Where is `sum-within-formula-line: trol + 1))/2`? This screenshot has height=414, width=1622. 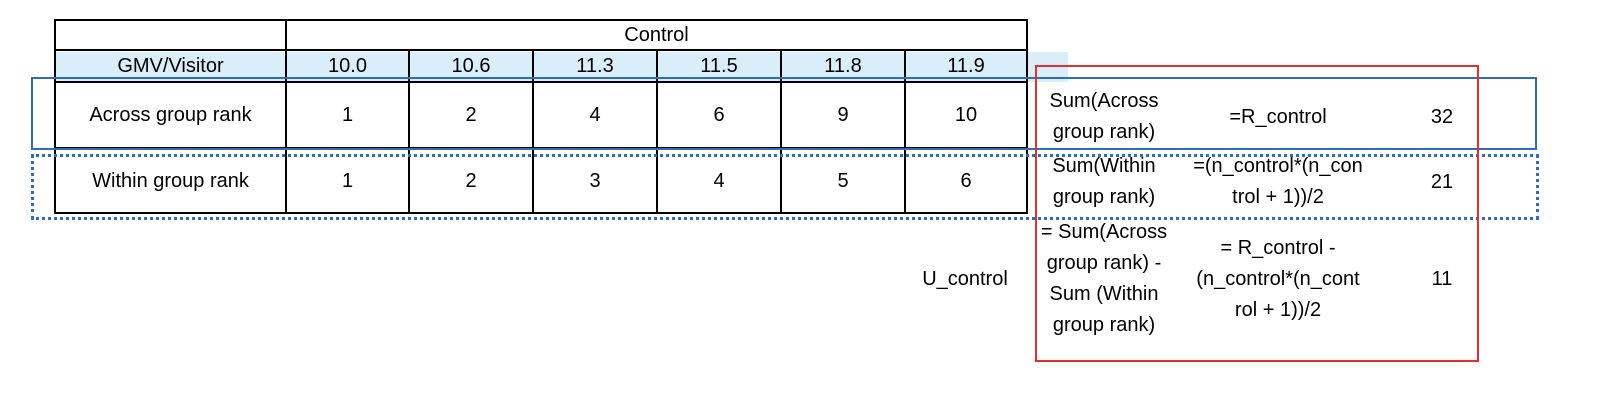 sum-within-formula-line: trol + 1))/2 is located at coordinates (1278, 197).